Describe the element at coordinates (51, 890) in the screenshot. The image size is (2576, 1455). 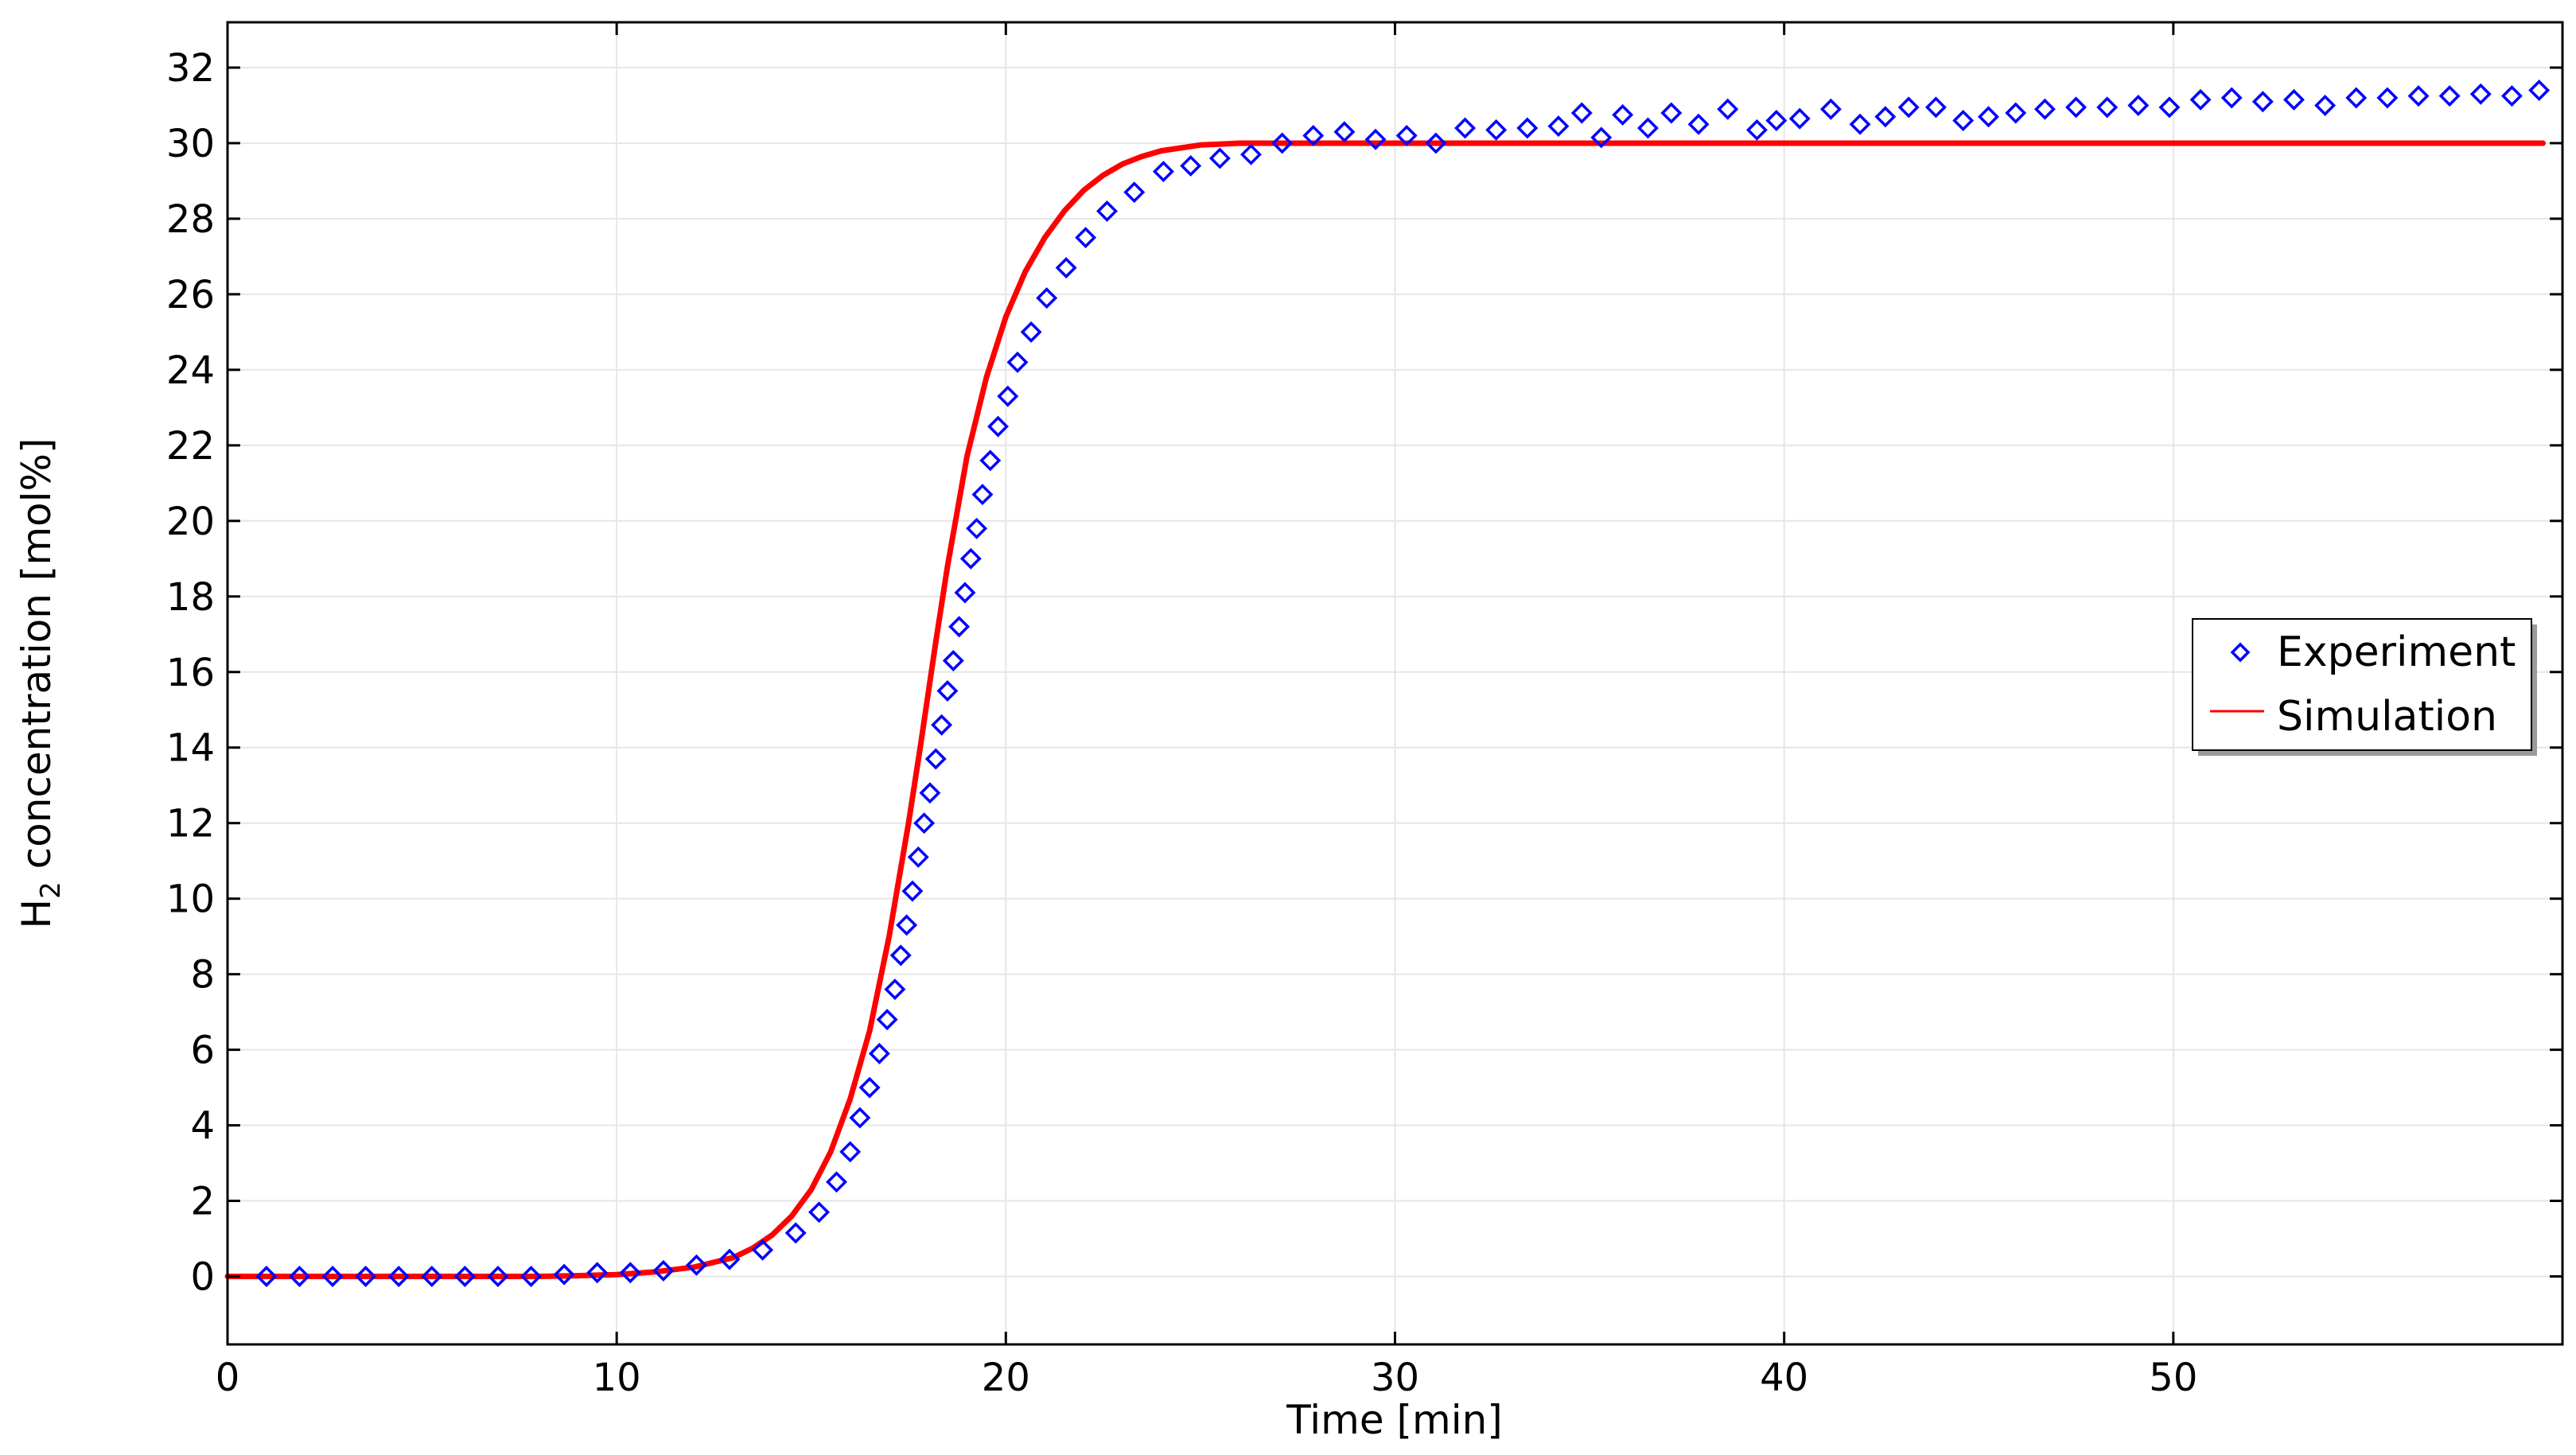
I see `y-axis-title-subscript: 2` at that location.